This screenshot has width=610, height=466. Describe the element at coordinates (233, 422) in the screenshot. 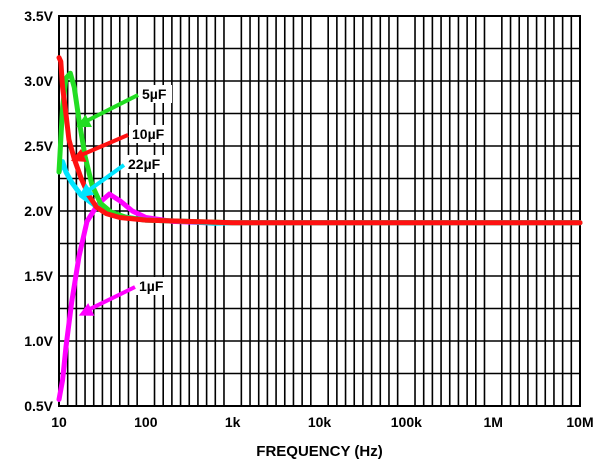

I see `x-tick-label: 1k` at that location.